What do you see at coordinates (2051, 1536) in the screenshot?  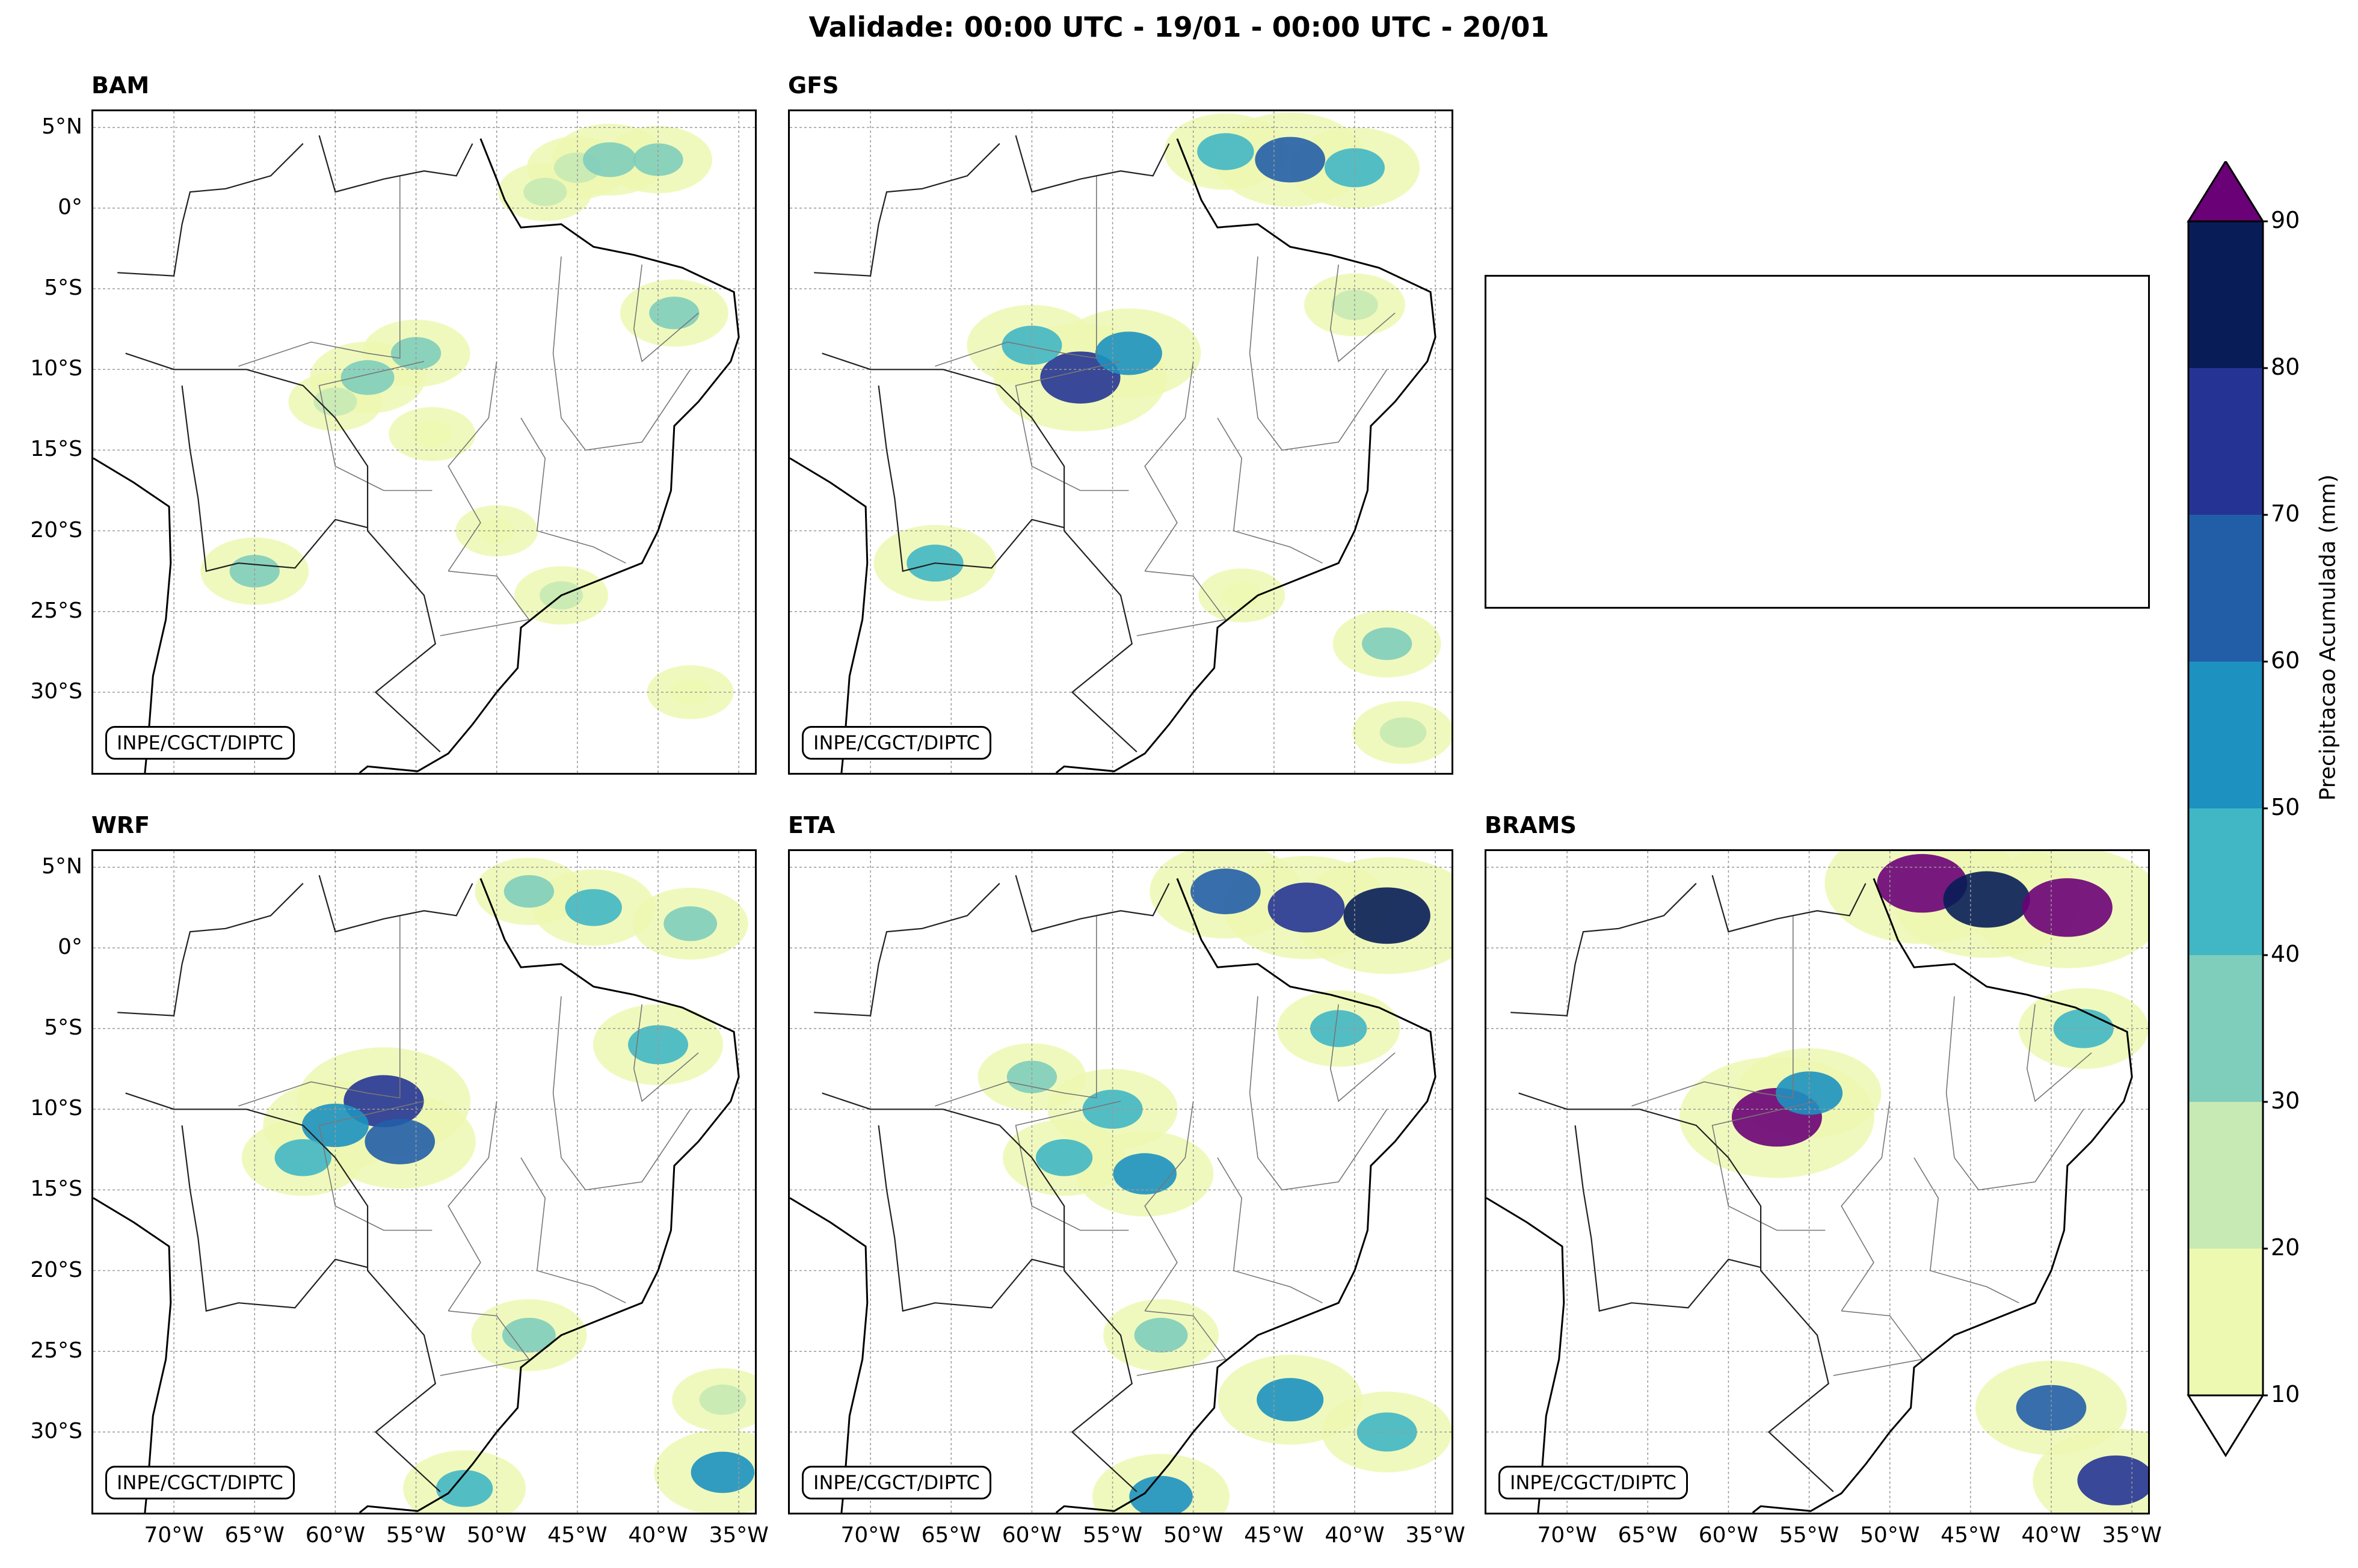 I see `lon-tick-label: 40°W` at bounding box center [2051, 1536].